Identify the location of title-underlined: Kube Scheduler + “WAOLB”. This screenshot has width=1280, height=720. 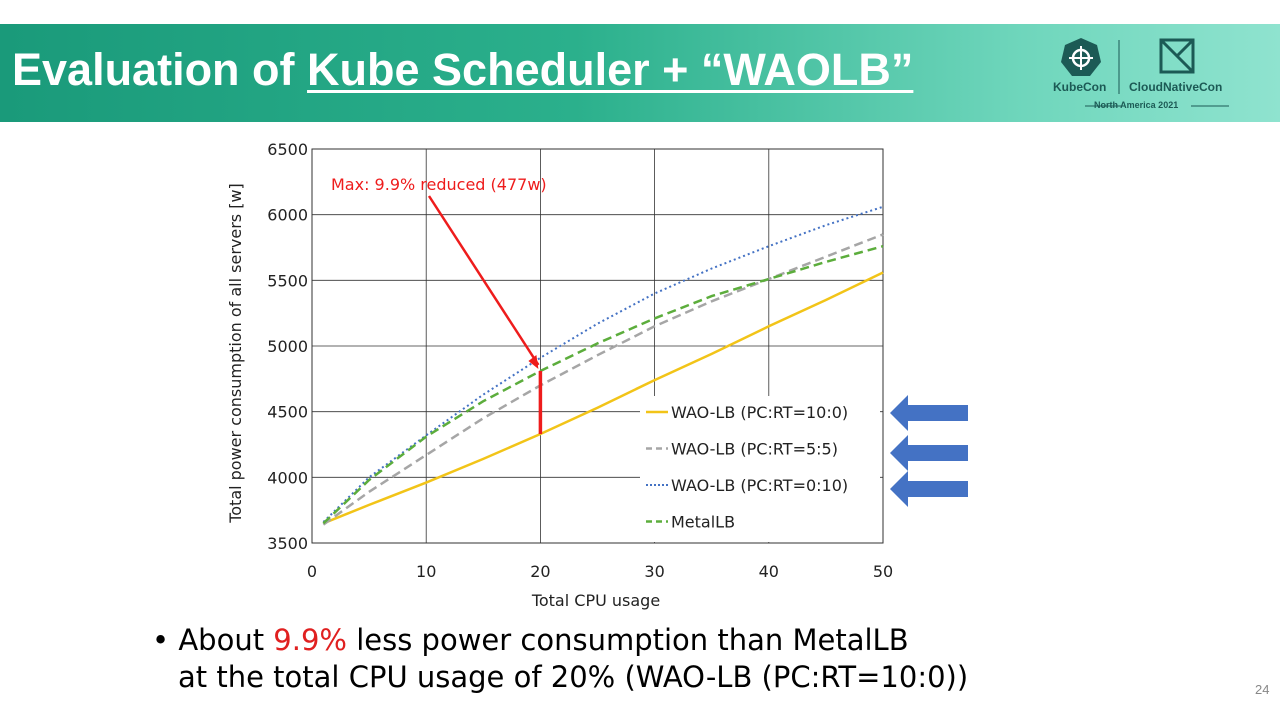
(610, 69).